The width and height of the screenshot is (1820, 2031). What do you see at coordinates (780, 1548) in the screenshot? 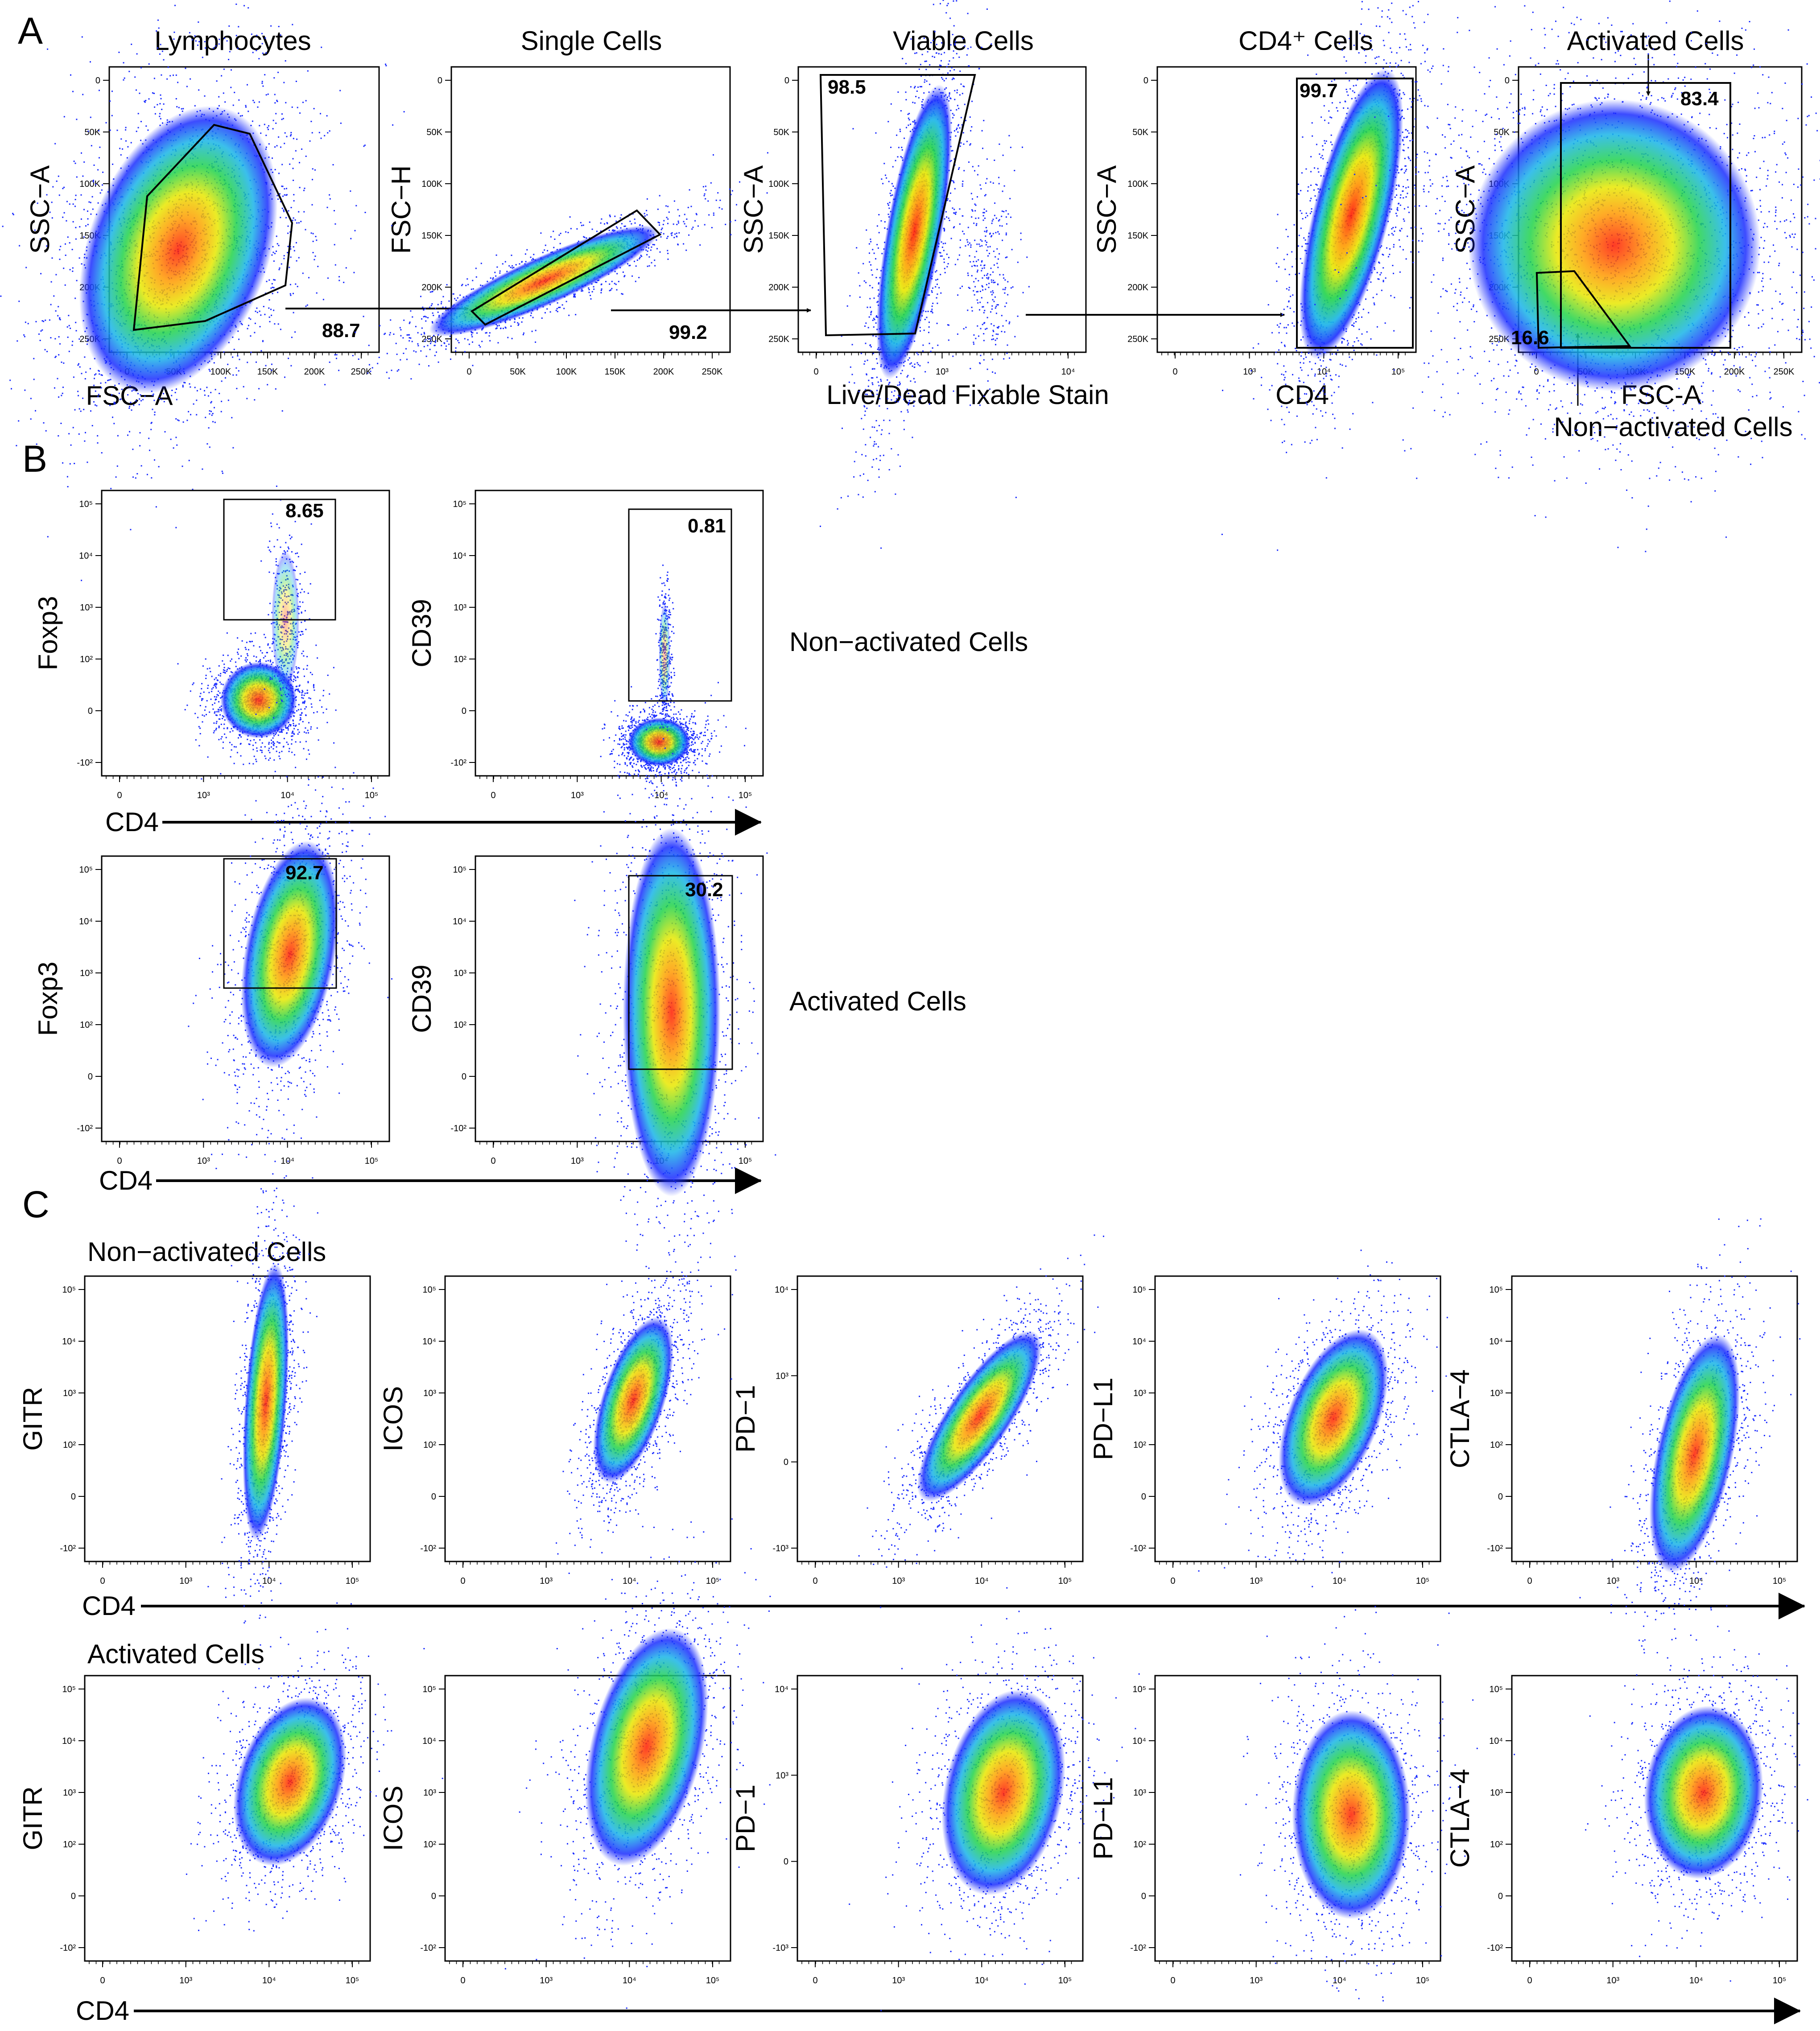
I see `y-tick-label: -10³` at bounding box center [780, 1548].